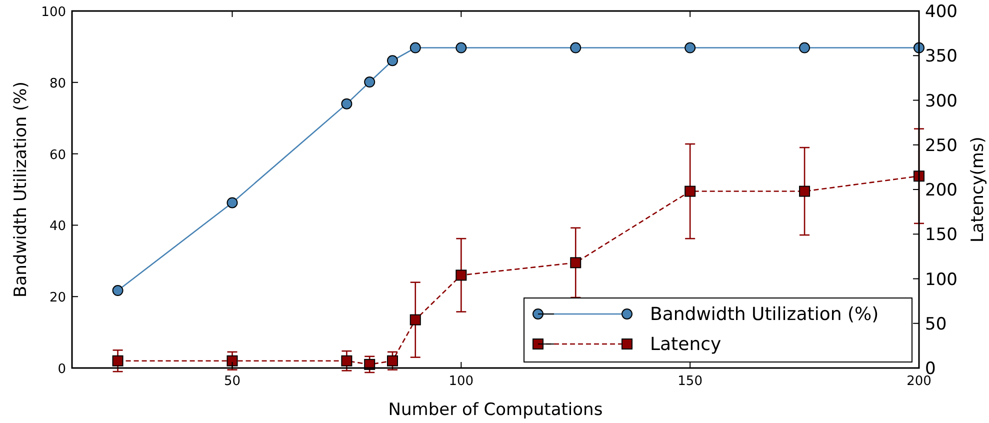 This screenshot has width=989, height=423. What do you see at coordinates (690, 381) in the screenshot?
I see `x-tick-label: 150` at bounding box center [690, 381].